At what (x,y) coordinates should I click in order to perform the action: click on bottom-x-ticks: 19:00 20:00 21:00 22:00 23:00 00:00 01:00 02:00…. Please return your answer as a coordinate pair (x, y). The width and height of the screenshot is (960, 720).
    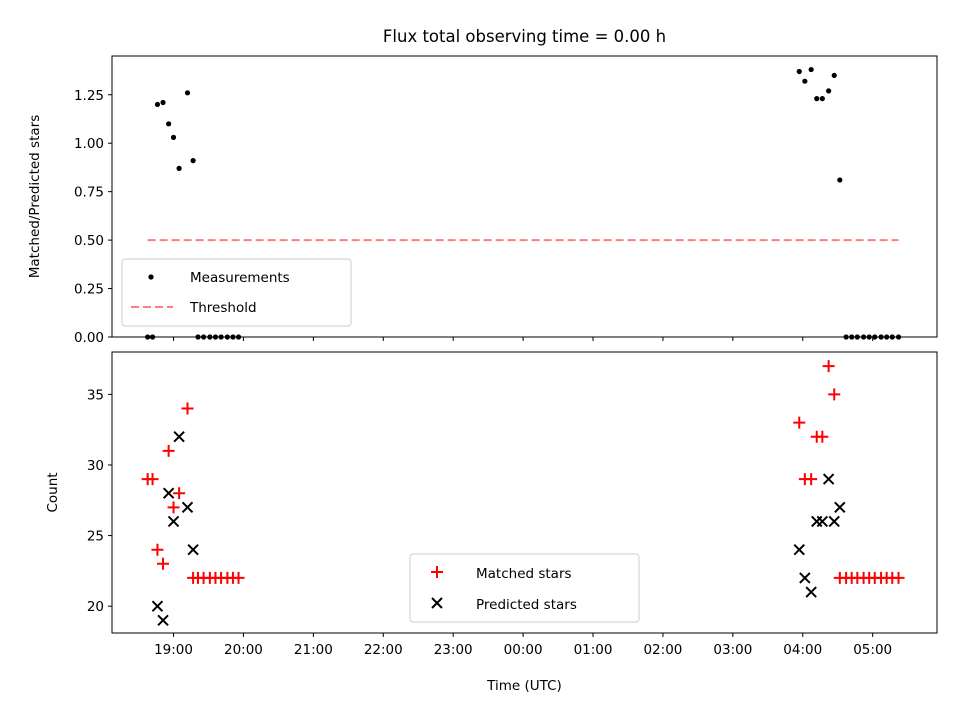
    Looking at the image, I should click on (523, 645).